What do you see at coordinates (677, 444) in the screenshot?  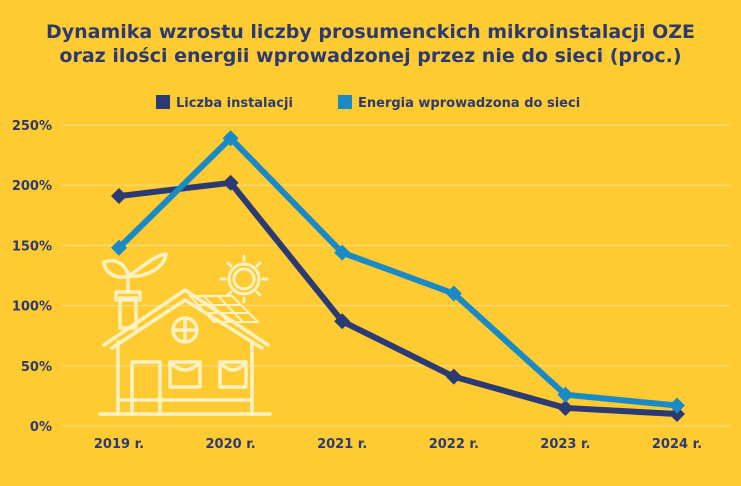 I see `x-tick-label: 2024 r.` at bounding box center [677, 444].